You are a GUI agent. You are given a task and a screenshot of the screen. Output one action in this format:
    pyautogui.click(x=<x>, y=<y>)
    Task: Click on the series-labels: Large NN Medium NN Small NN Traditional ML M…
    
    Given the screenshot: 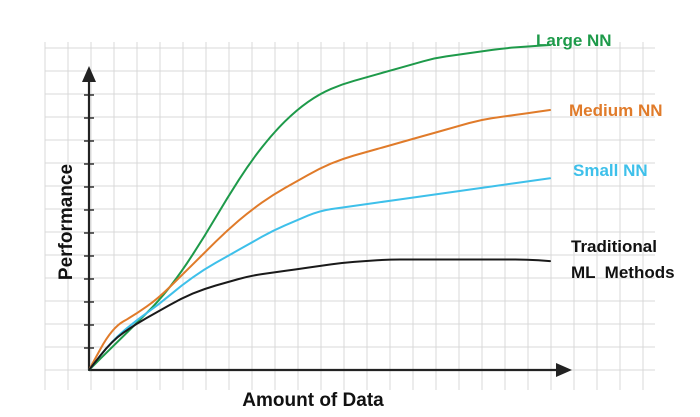 What is the action you would take?
    pyautogui.click(x=605, y=156)
    